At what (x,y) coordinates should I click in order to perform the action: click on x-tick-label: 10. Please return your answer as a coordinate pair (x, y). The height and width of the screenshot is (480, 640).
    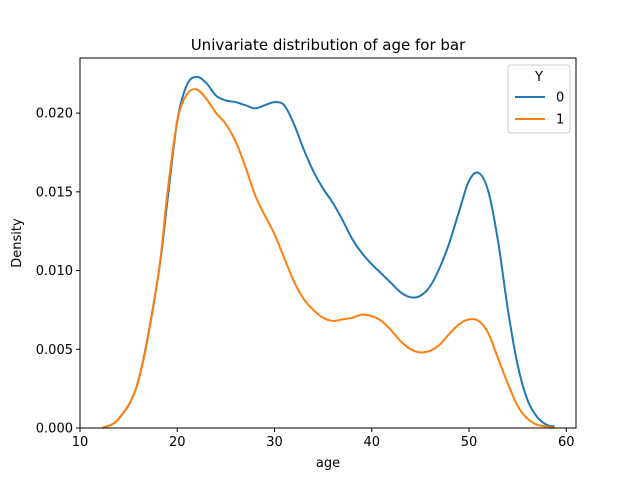
    Looking at the image, I should click on (80, 442).